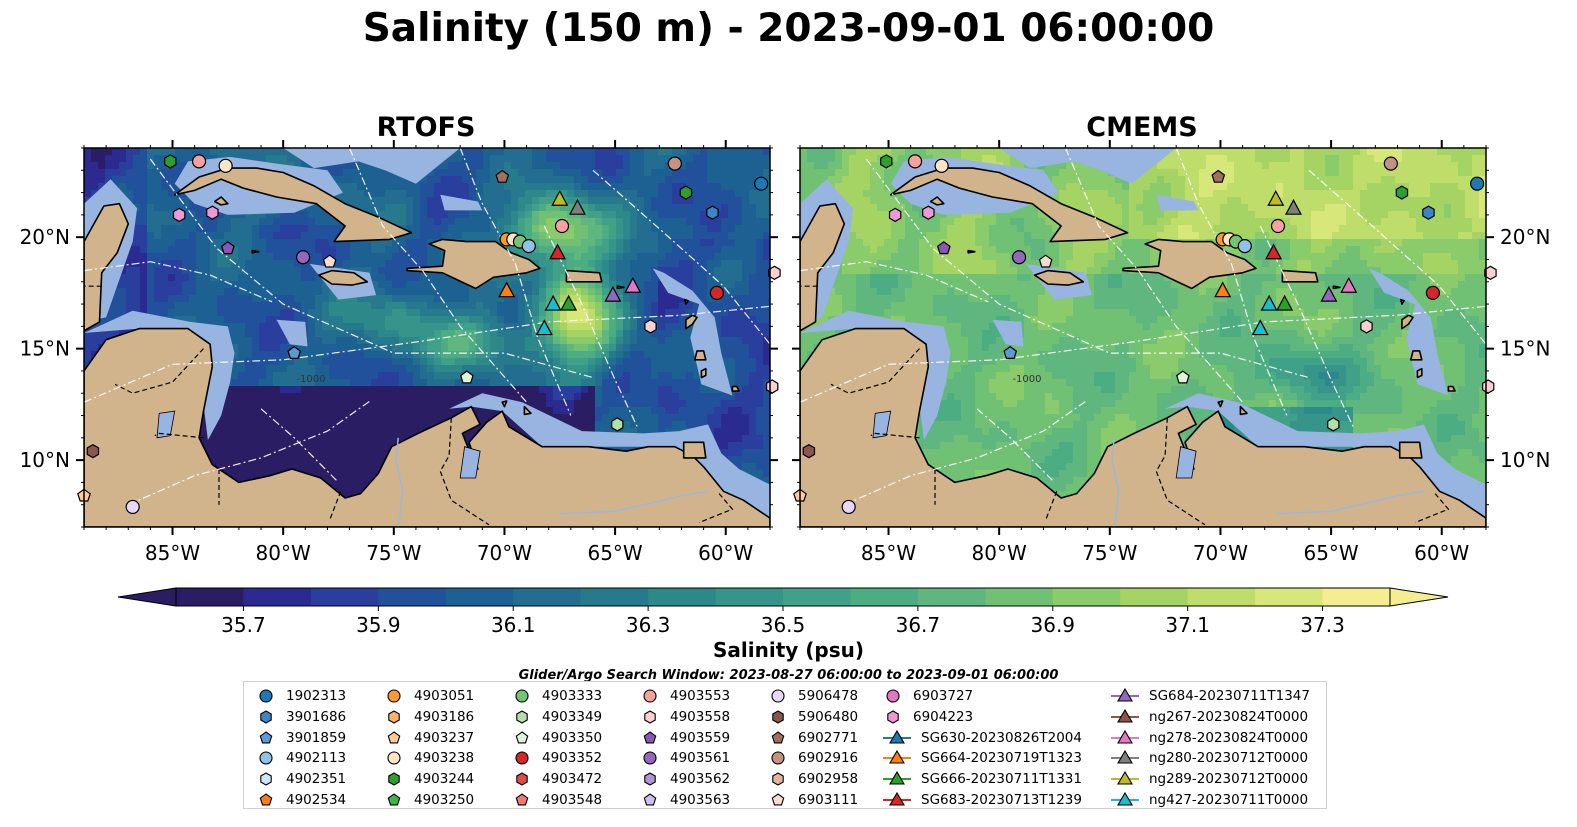  What do you see at coordinates (572, 758) in the screenshot?
I see `legend-label: 4903352` at bounding box center [572, 758].